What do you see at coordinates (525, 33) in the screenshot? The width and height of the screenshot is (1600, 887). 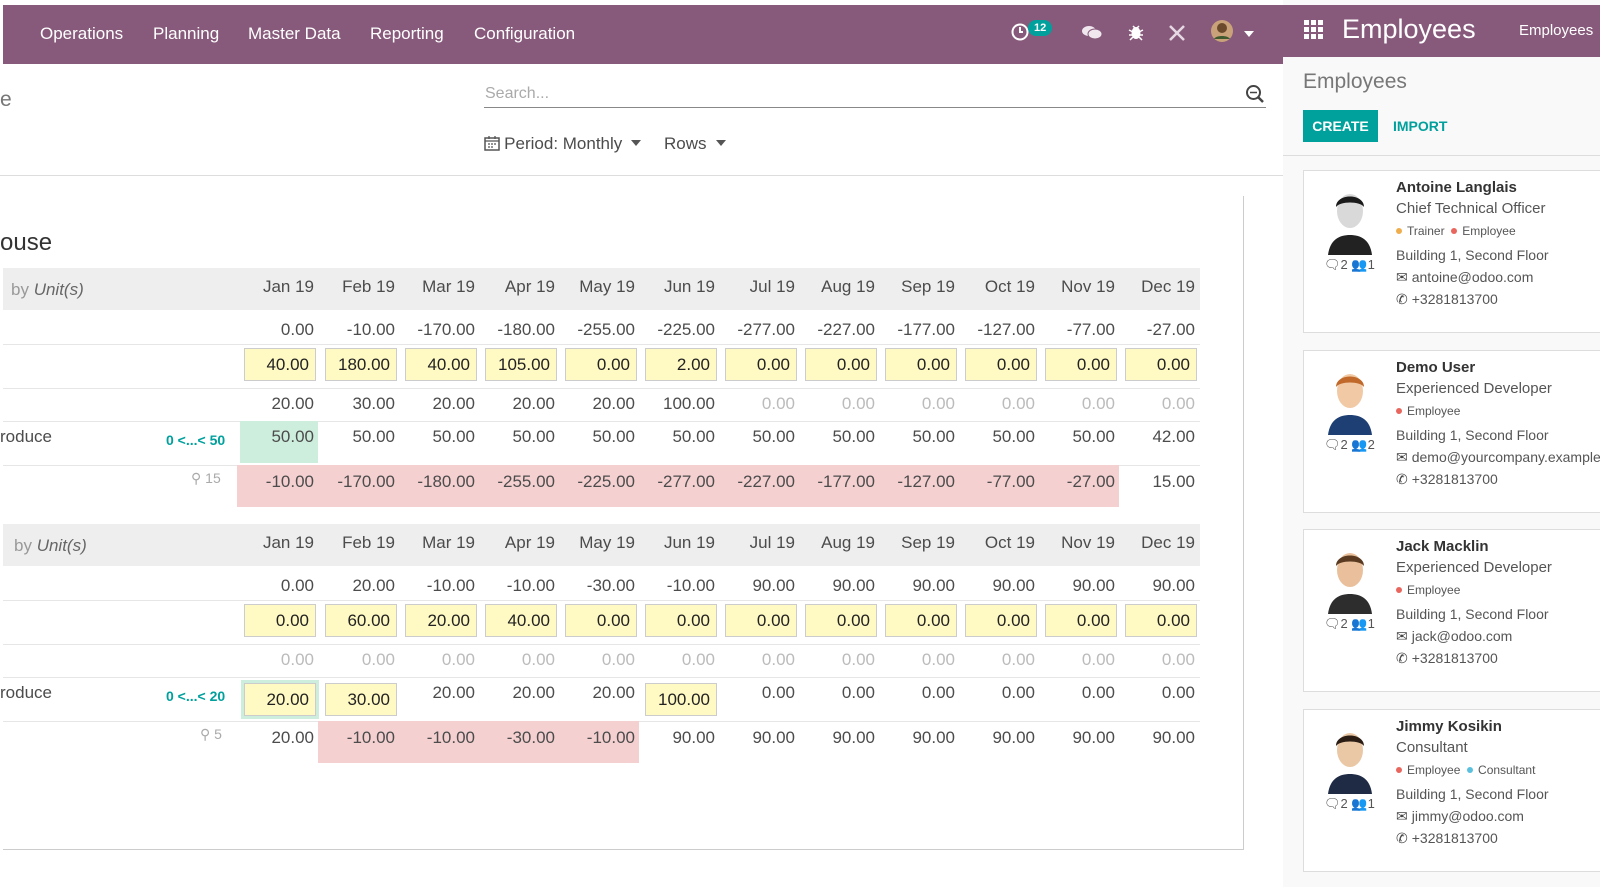 I see `menu-configuration: Configuration` at bounding box center [525, 33].